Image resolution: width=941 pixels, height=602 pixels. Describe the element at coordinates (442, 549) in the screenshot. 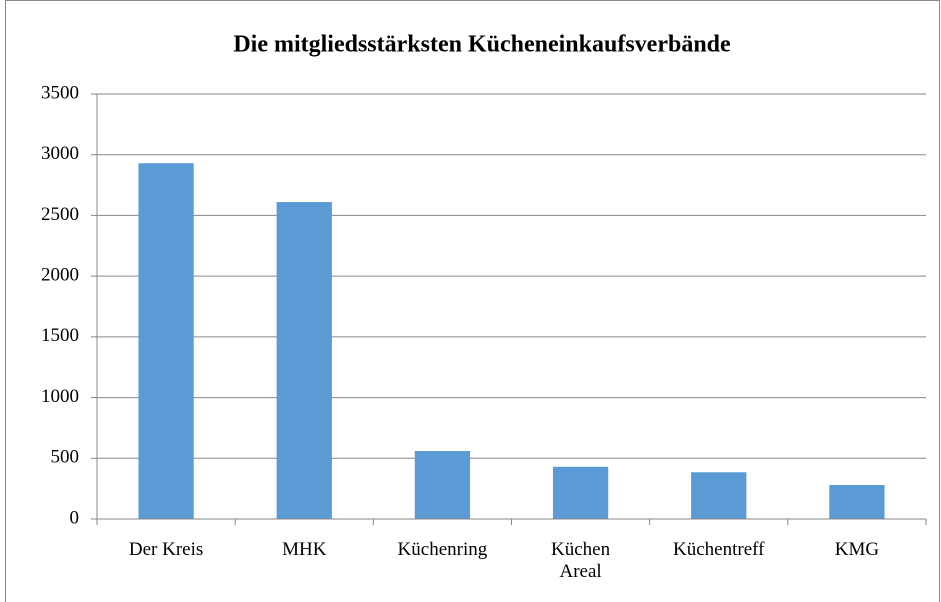

I see `x-tick-label: Küchenring` at that location.